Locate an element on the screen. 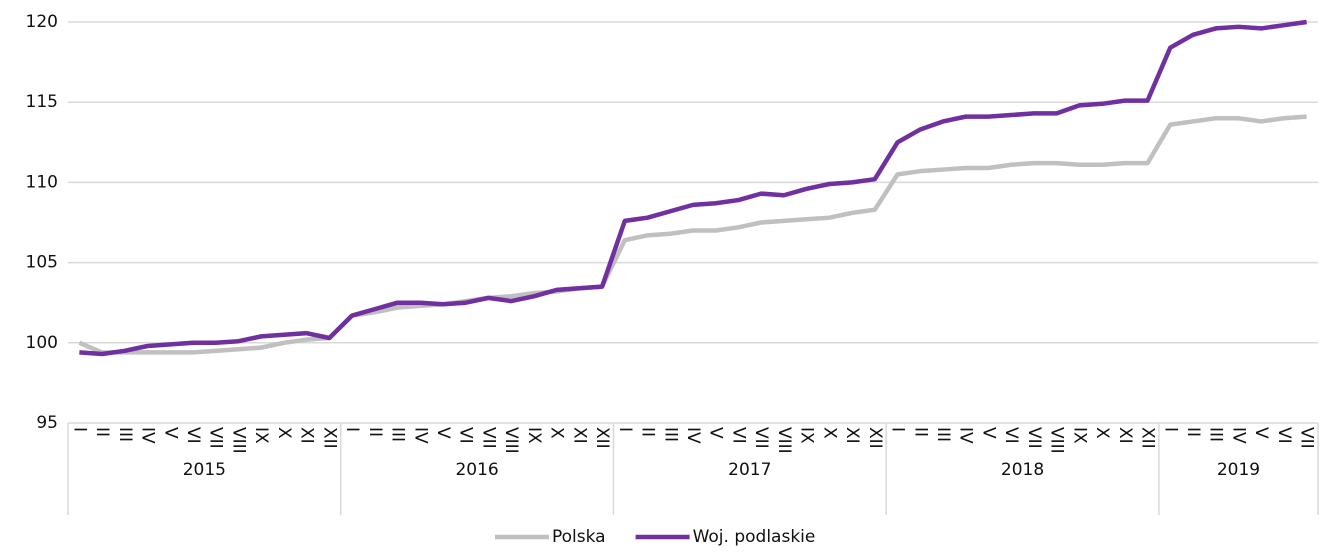  y-tick-label: 115 is located at coordinates (42, 102).